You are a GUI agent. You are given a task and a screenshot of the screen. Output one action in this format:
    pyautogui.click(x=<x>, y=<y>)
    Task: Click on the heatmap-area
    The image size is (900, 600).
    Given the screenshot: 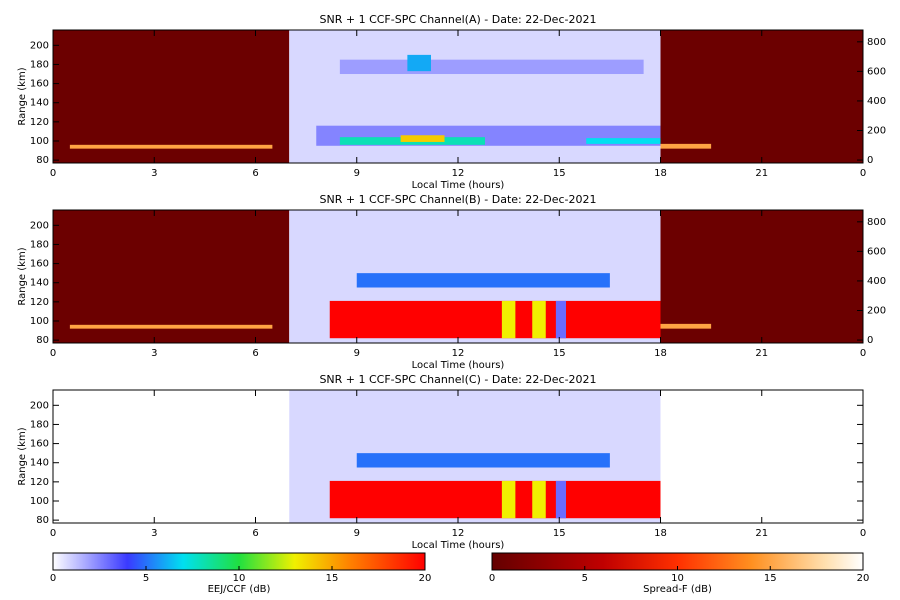 What is the action you would take?
    pyautogui.click(x=475, y=456)
    